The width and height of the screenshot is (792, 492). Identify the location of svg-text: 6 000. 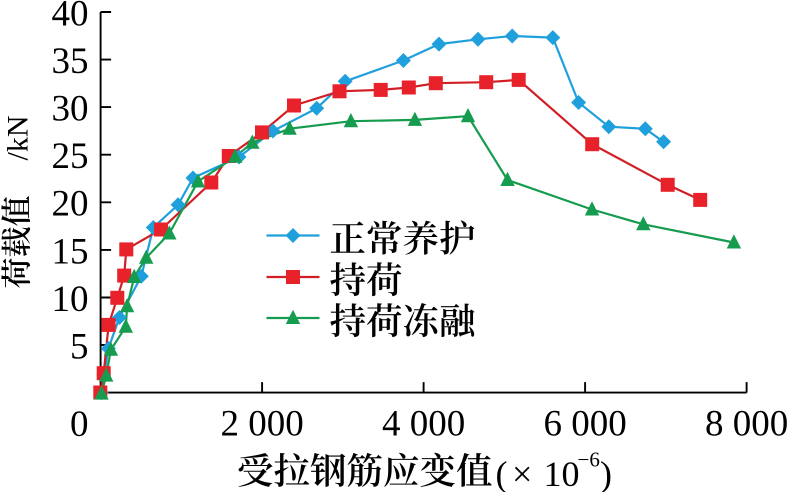
(584, 424).